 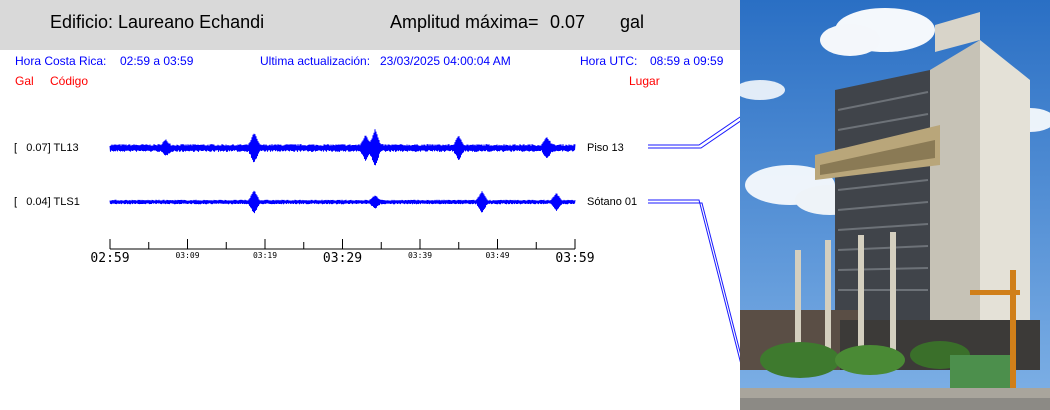 I want to click on connector-line-tl13, so click(x=694, y=131).